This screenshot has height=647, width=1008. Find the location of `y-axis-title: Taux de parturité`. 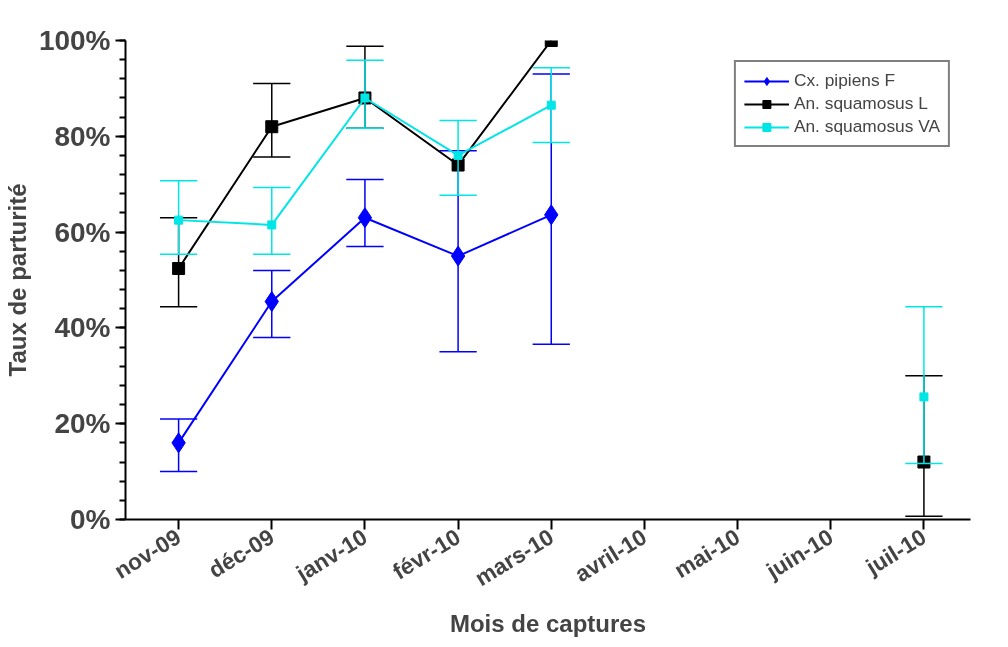

y-axis-title: Taux de parturité is located at coordinates (17, 280).